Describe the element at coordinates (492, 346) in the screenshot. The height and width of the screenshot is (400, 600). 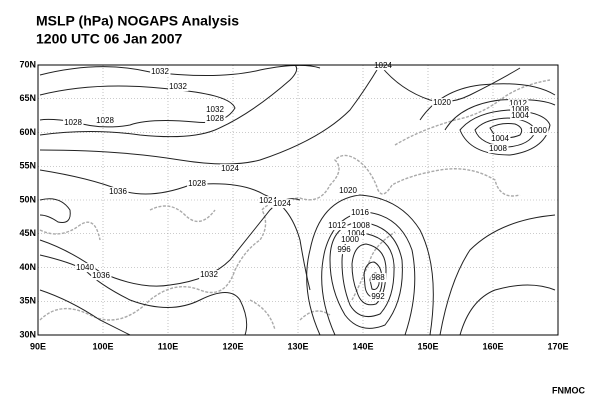
I see `x-tick-label: 160E` at that location.